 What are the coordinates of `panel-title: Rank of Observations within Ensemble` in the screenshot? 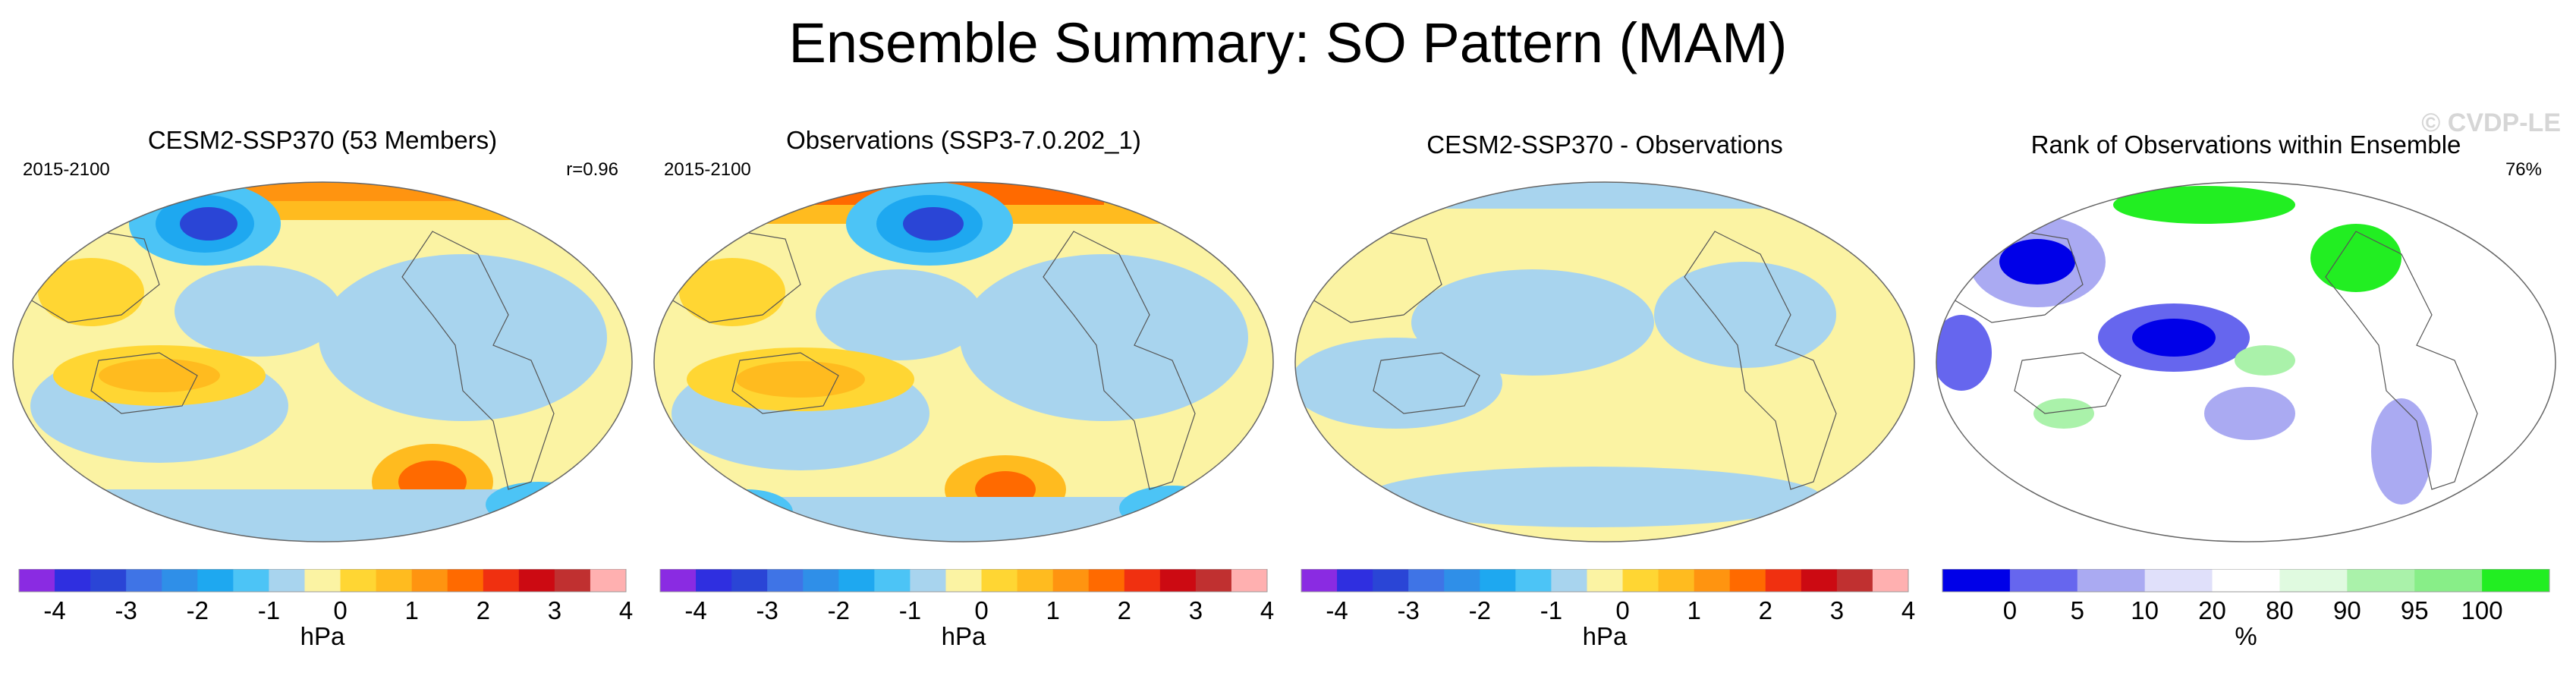 It's located at (2245, 144).